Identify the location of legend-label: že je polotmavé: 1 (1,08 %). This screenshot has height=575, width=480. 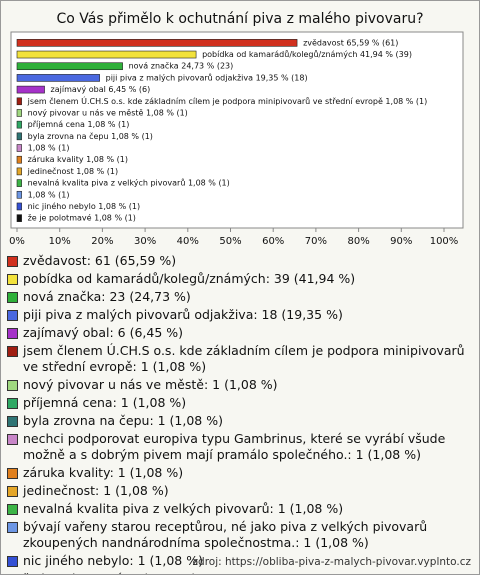
(109, 572).